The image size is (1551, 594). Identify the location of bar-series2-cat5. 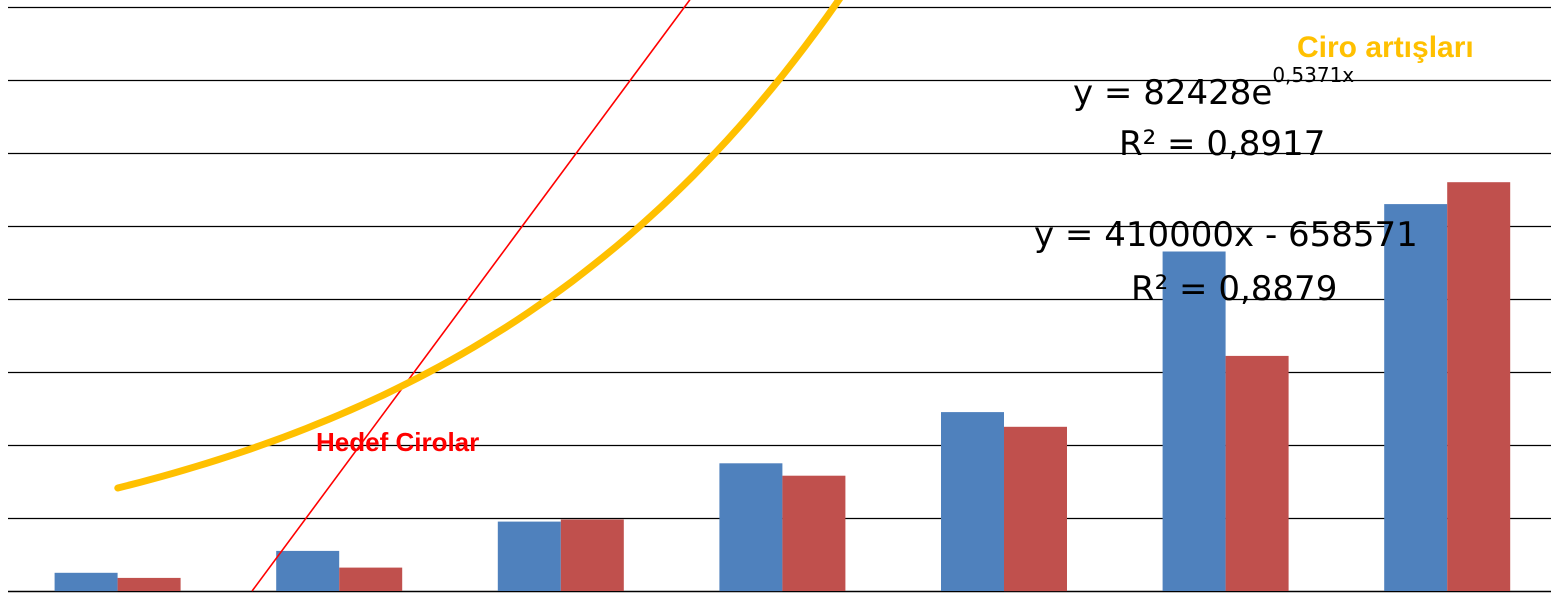
(1035, 509).